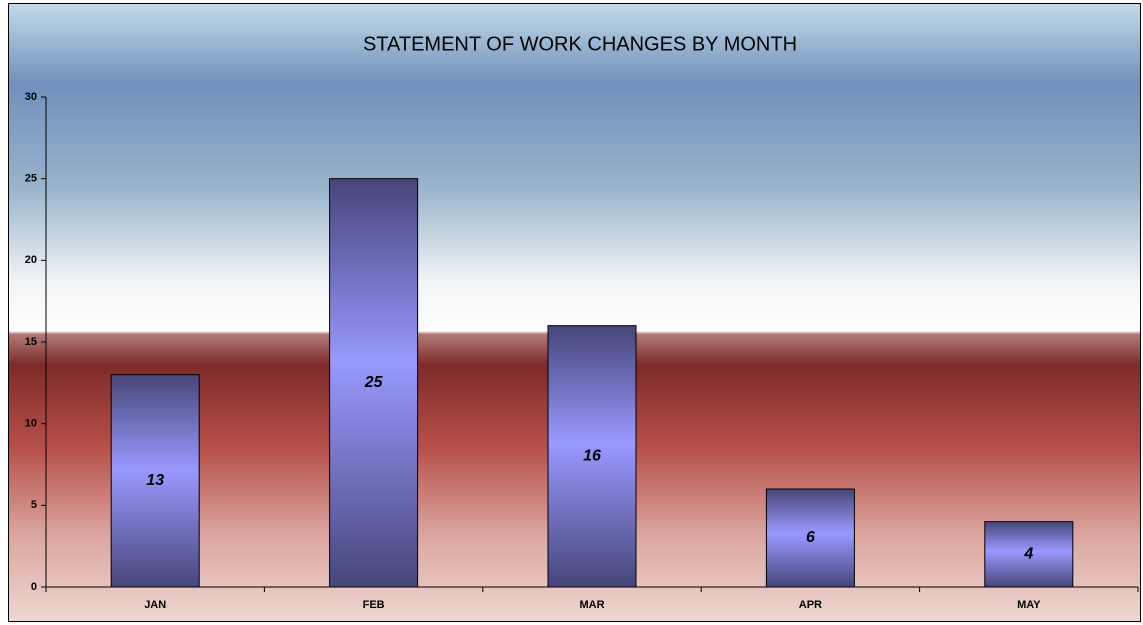 This screenshot has width=1143, height=625. Describe the element at coordinates (31, 424) in the screenshot. I see `y-tick-label: 10` at that location.